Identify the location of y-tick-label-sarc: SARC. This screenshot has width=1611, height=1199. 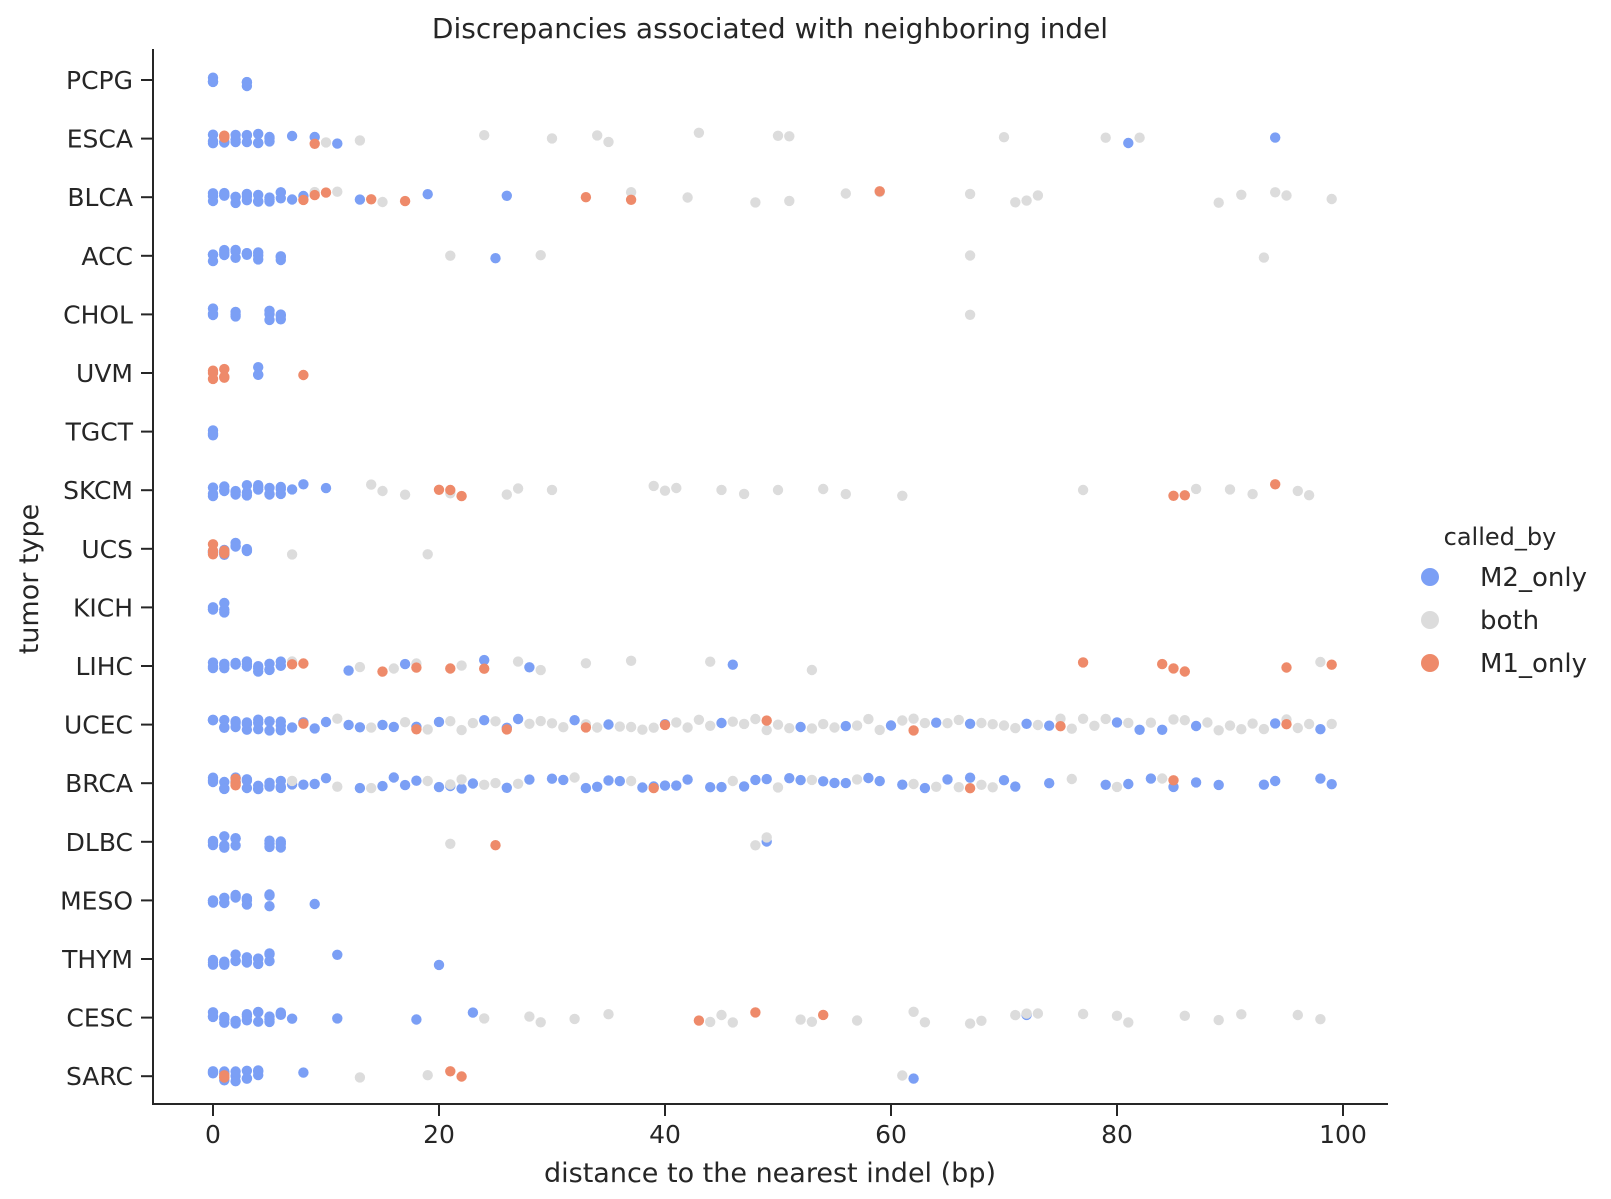
(99, 1076).